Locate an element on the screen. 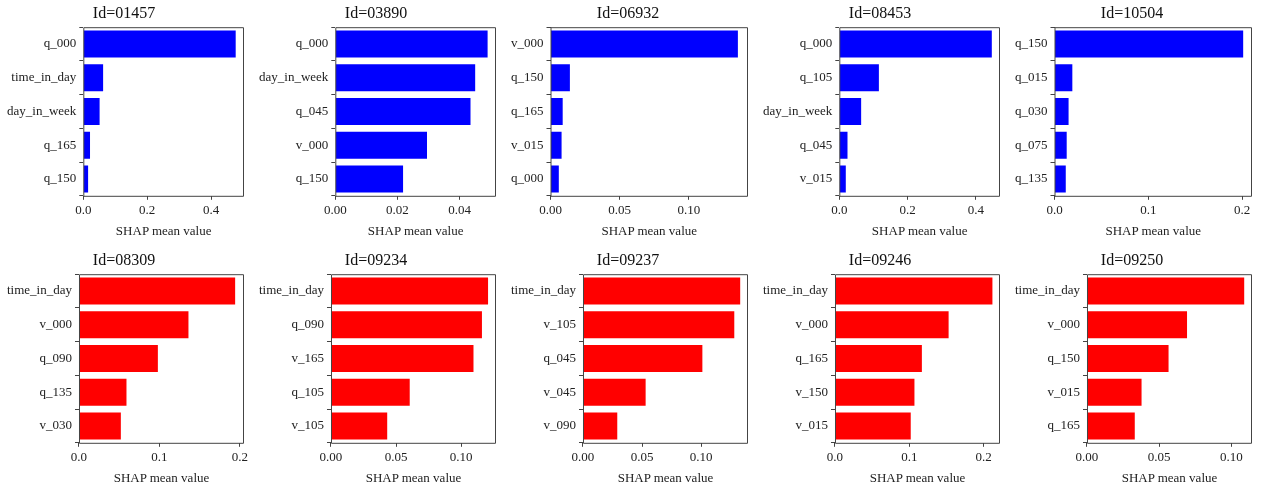 The height and width of the screenshot is (495, 1263). y-tick-label: q_105 is located at coordinates (816, 77).